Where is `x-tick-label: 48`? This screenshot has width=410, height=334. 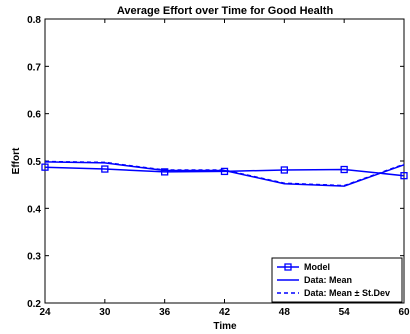 x-tick-label: 48 is located at coordinates (285, 312).